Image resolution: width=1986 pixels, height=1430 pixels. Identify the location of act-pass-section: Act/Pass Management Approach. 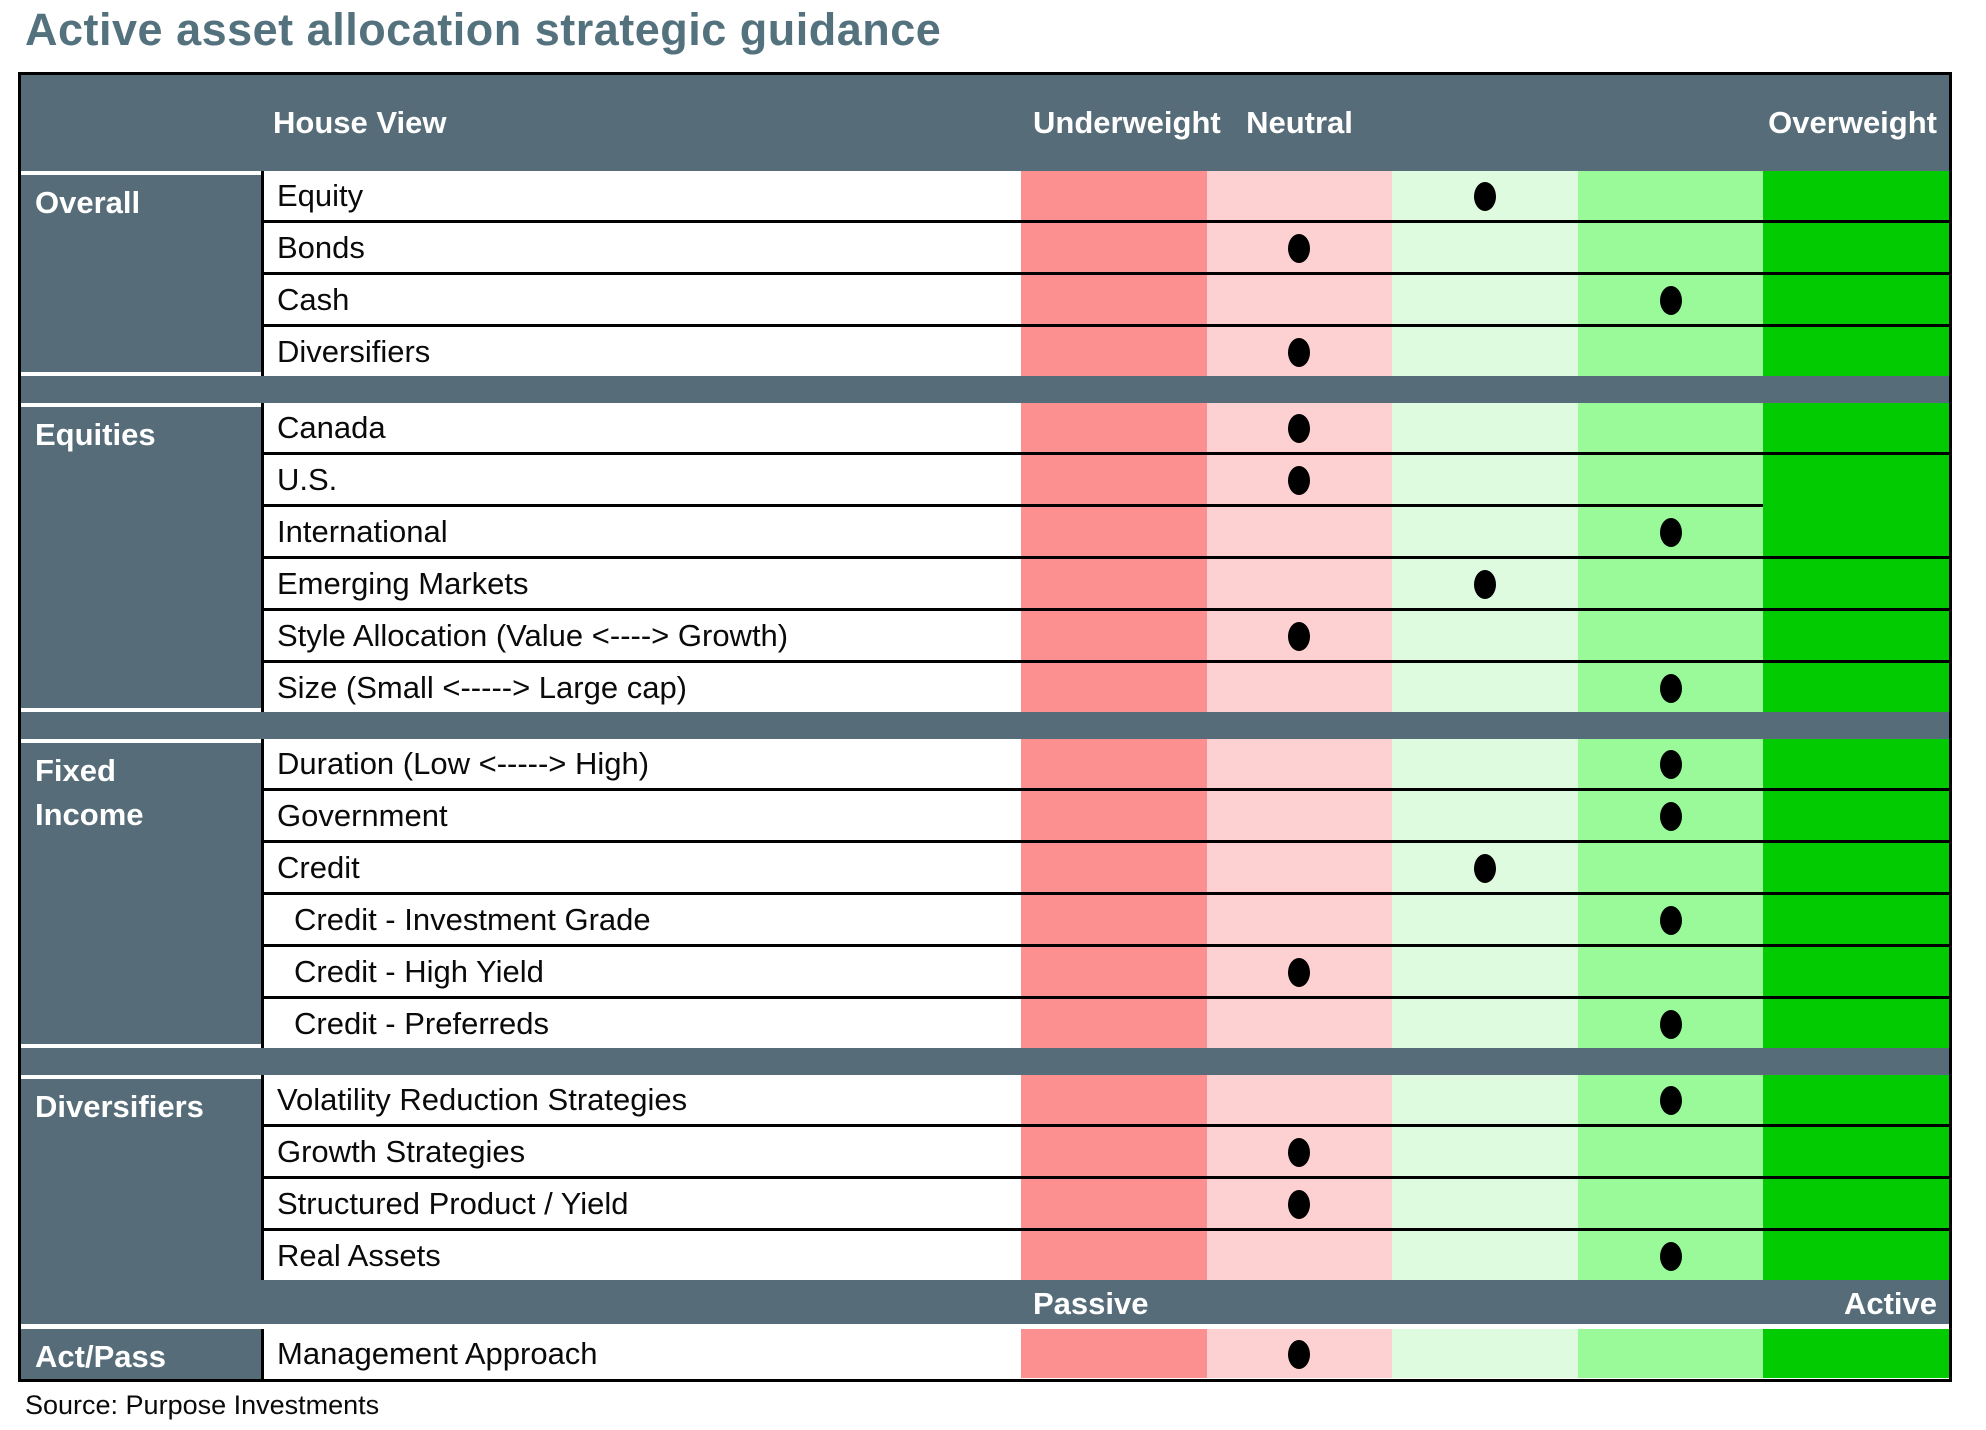
(985, 1354).